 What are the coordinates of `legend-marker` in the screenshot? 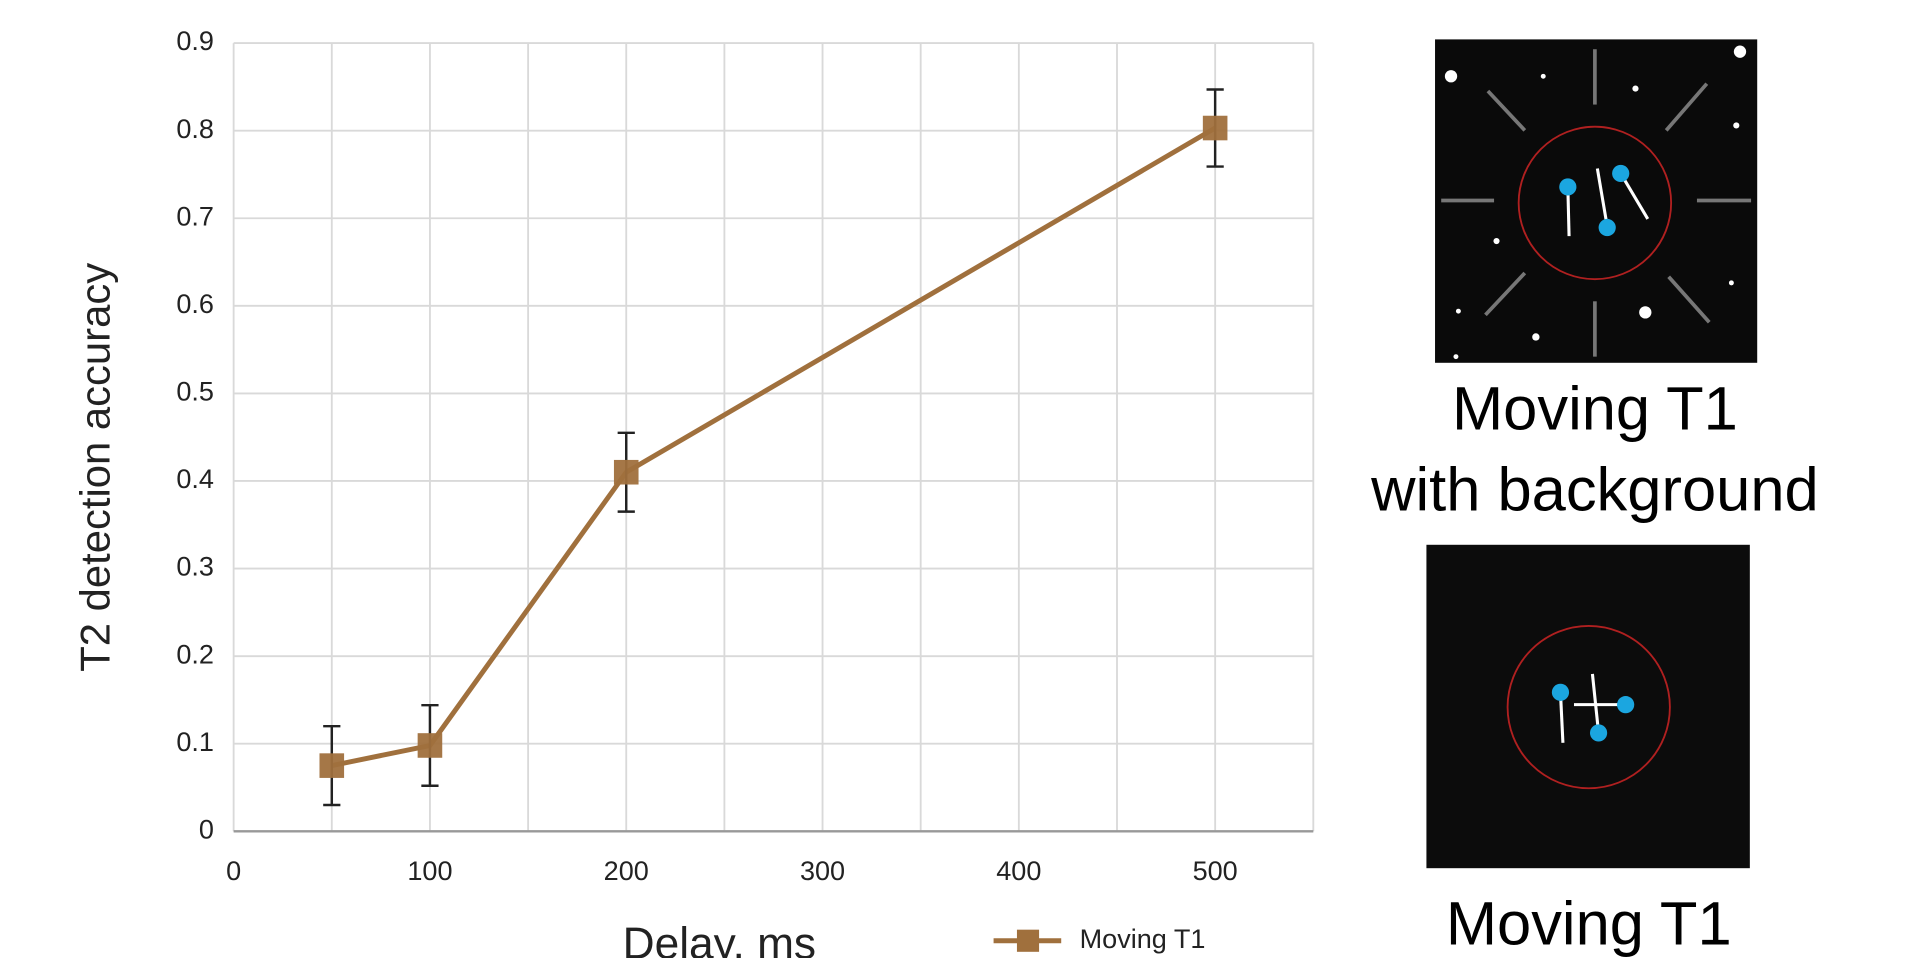 It's located at (1028, 940).